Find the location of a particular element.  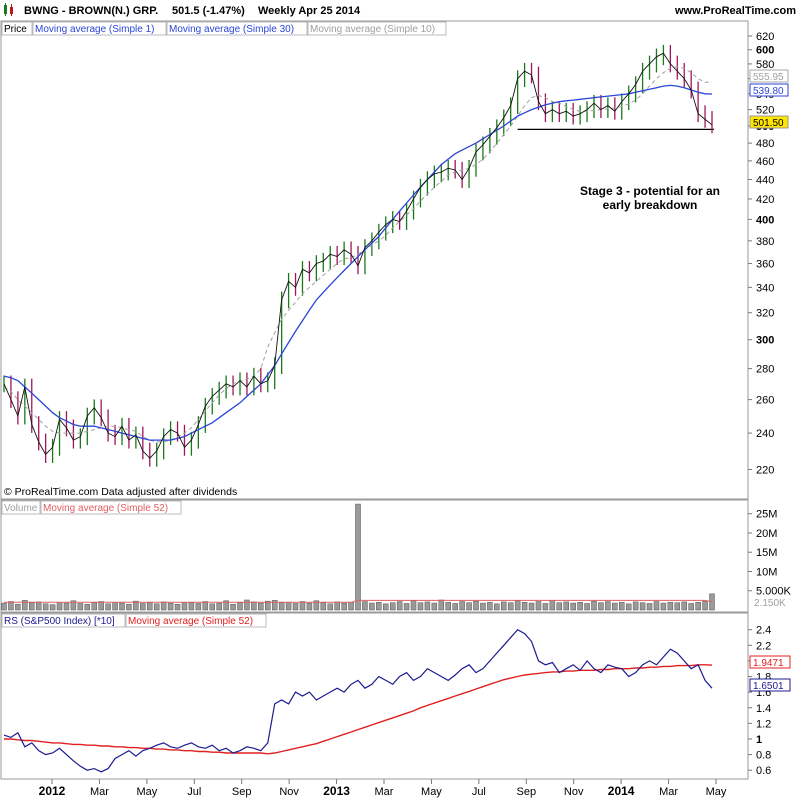

legend-volume-box is located at coordinates (21, 507).